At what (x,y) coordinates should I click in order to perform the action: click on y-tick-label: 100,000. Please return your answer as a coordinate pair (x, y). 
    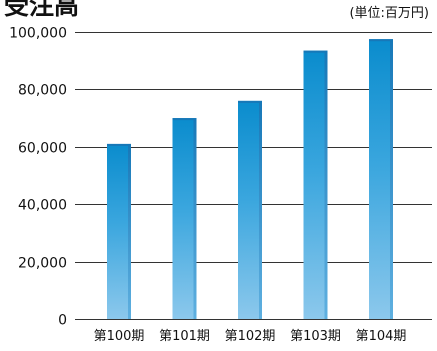
    Looking at the image, I should click on (38, 34).